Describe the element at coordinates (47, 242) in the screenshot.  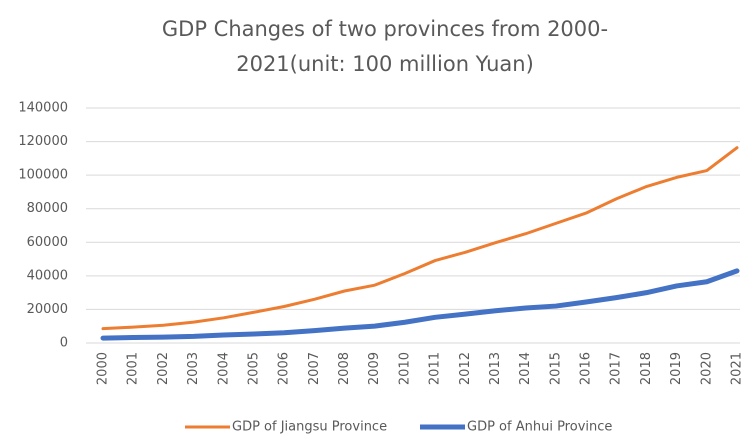
I see `y-tick-label: 60000` at that location.